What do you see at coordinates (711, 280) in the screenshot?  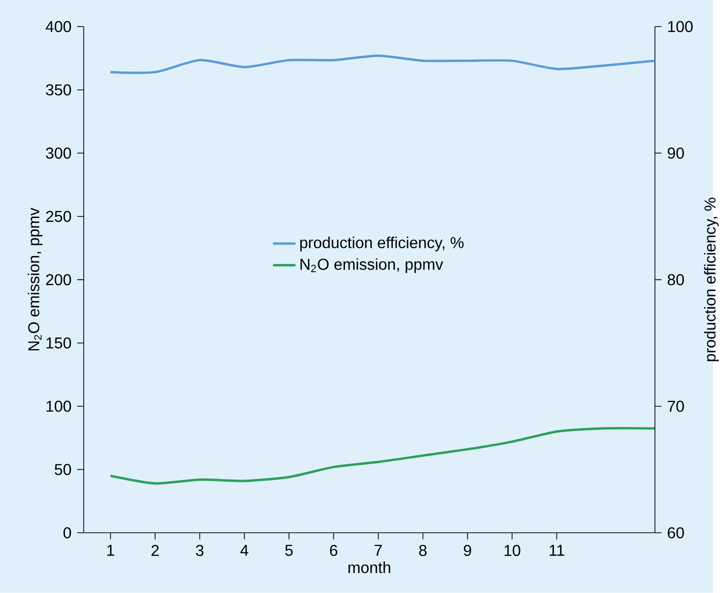 I see `y2-axis-title: production efficiency, %` at bounding box center [711, 280].